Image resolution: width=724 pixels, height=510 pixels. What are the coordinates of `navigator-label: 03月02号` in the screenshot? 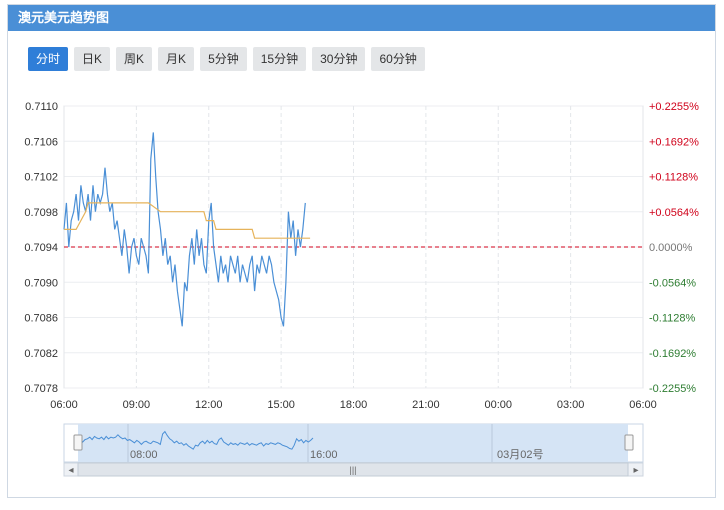 It's located at (520, 454).